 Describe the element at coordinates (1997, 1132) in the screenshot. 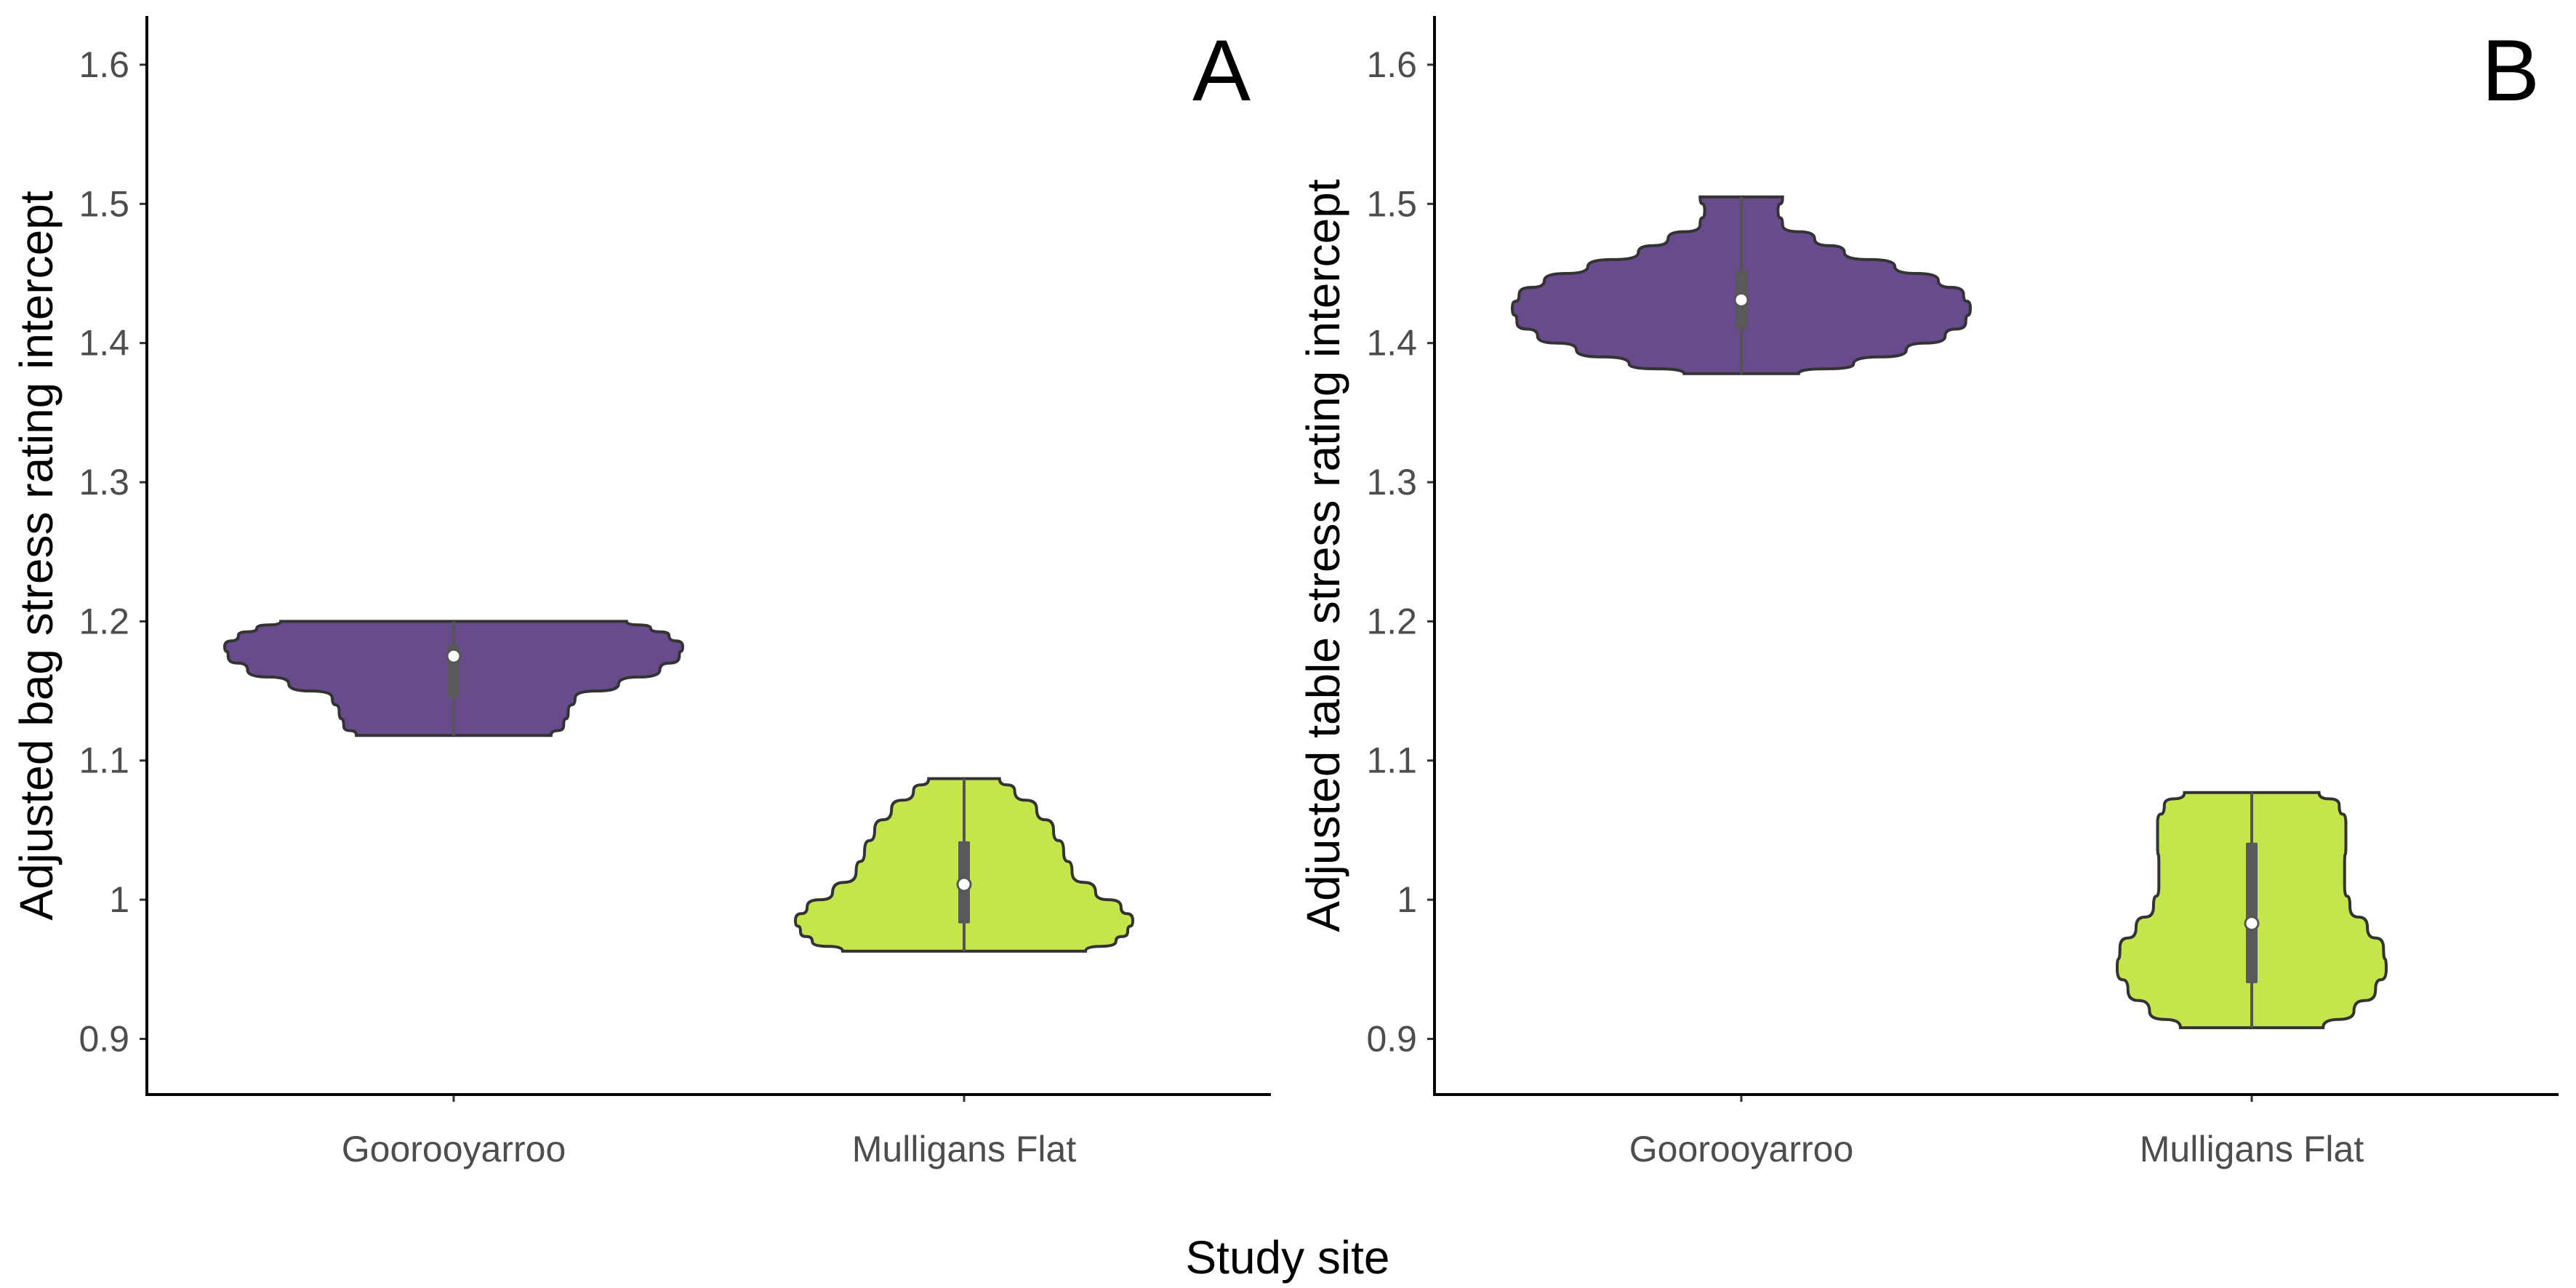

I see `panel-b-x-ticks: Goorooyarroo Mulligans Flat` at that location.